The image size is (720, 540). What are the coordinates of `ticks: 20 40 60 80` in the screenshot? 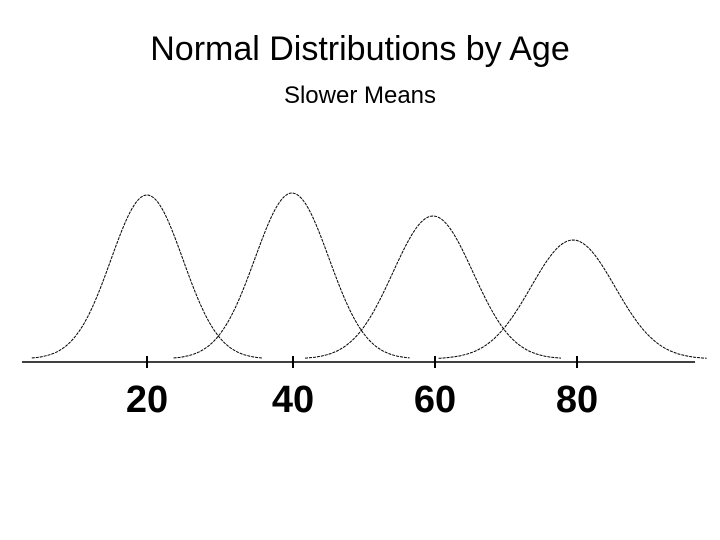 It's located at (362, 388).